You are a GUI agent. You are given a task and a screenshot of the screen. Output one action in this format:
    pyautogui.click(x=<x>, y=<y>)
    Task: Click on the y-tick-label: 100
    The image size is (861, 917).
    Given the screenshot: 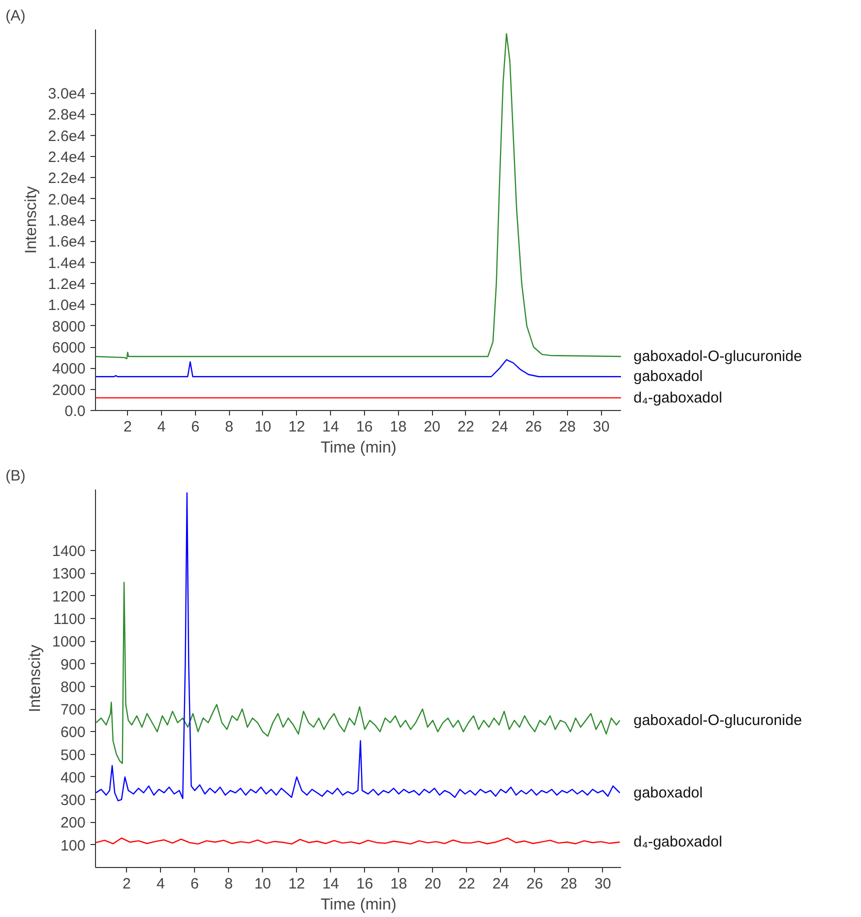 What is the action you would take?
    pyautogui.click(x=73, y=845)
    